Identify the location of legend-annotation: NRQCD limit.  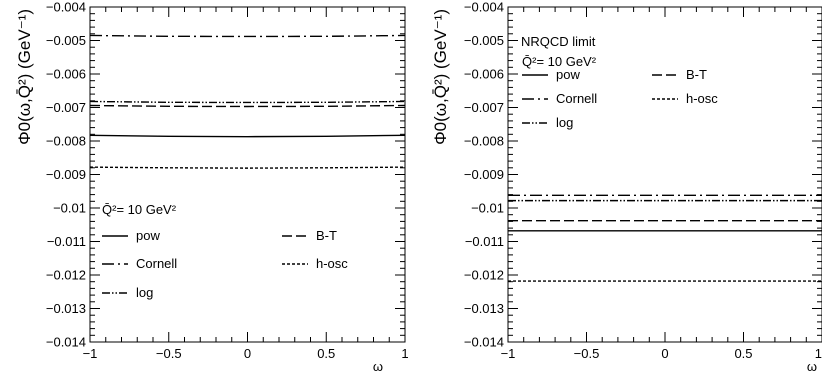
(558, 41).